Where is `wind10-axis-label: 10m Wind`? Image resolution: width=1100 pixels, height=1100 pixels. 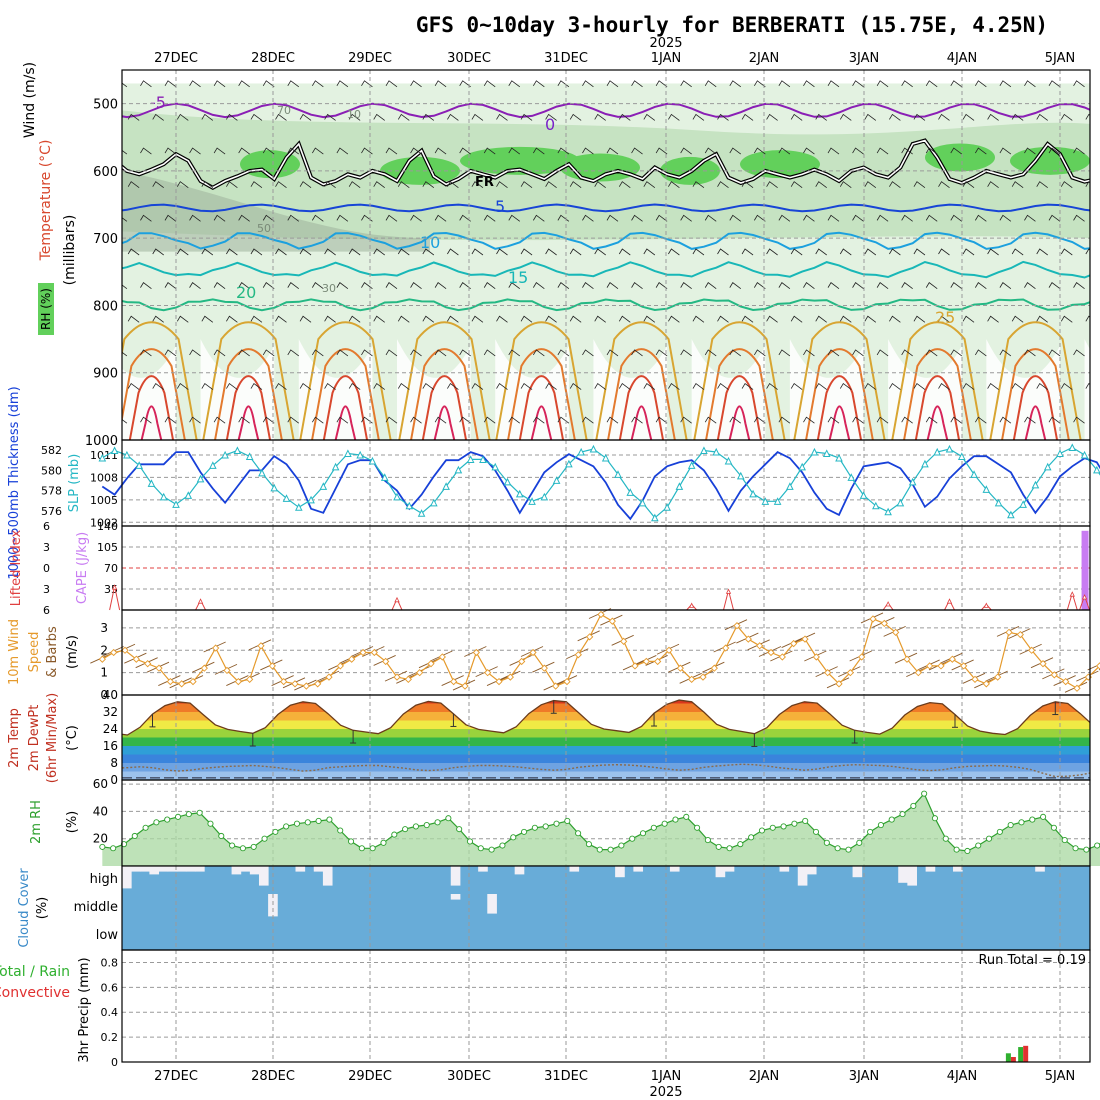 wind10-axis-label: 10m Wind is located at coordinates (14, 652).